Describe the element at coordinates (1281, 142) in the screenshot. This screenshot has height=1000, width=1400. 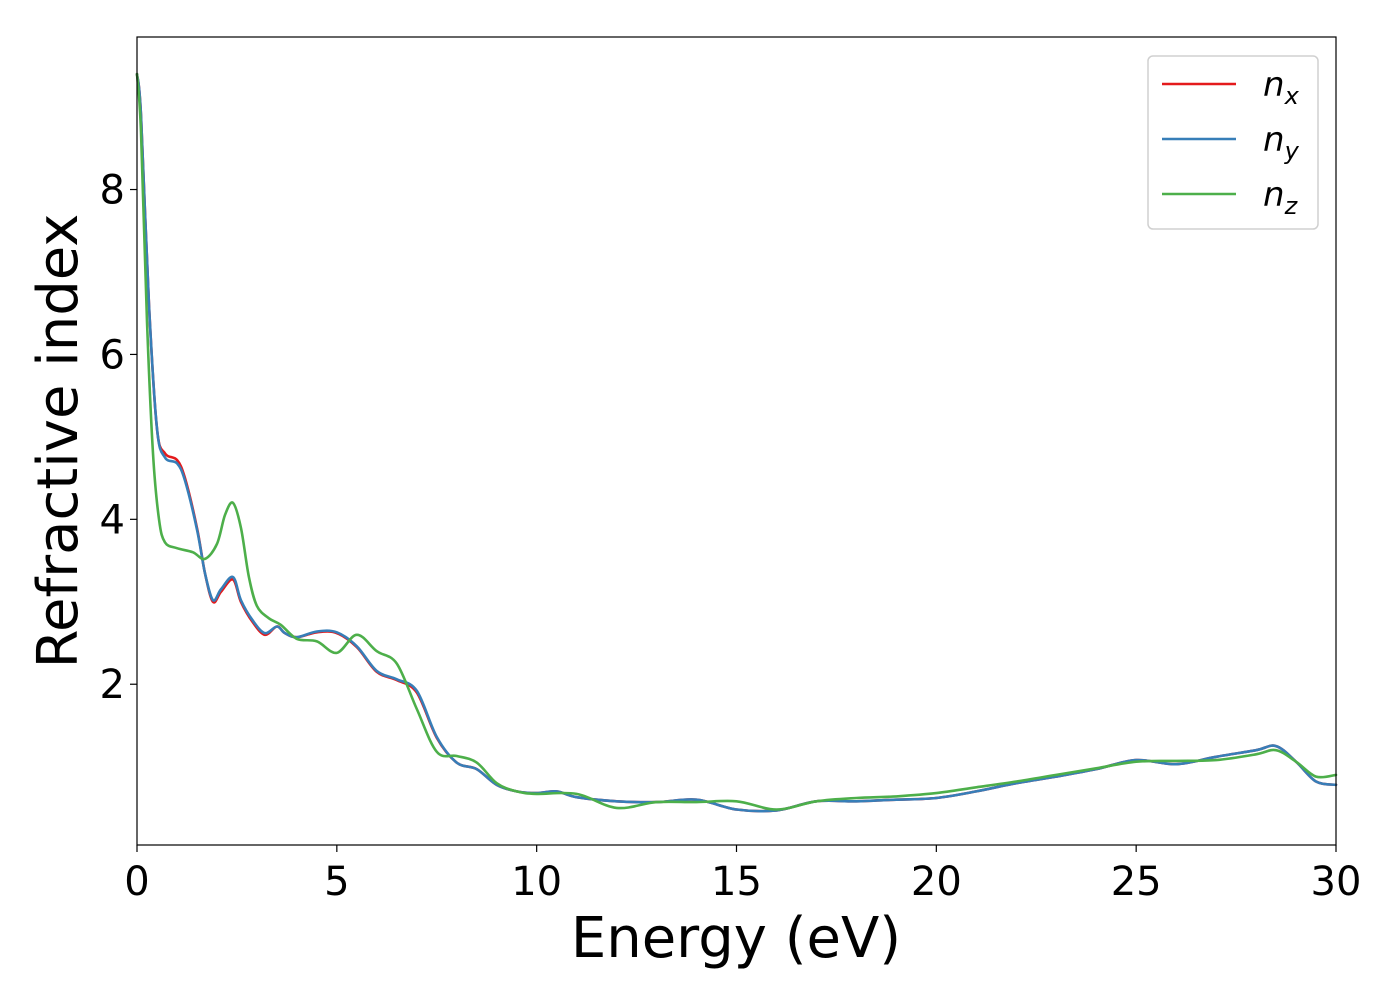
I see `legend-label-n_y: ny` at that location.